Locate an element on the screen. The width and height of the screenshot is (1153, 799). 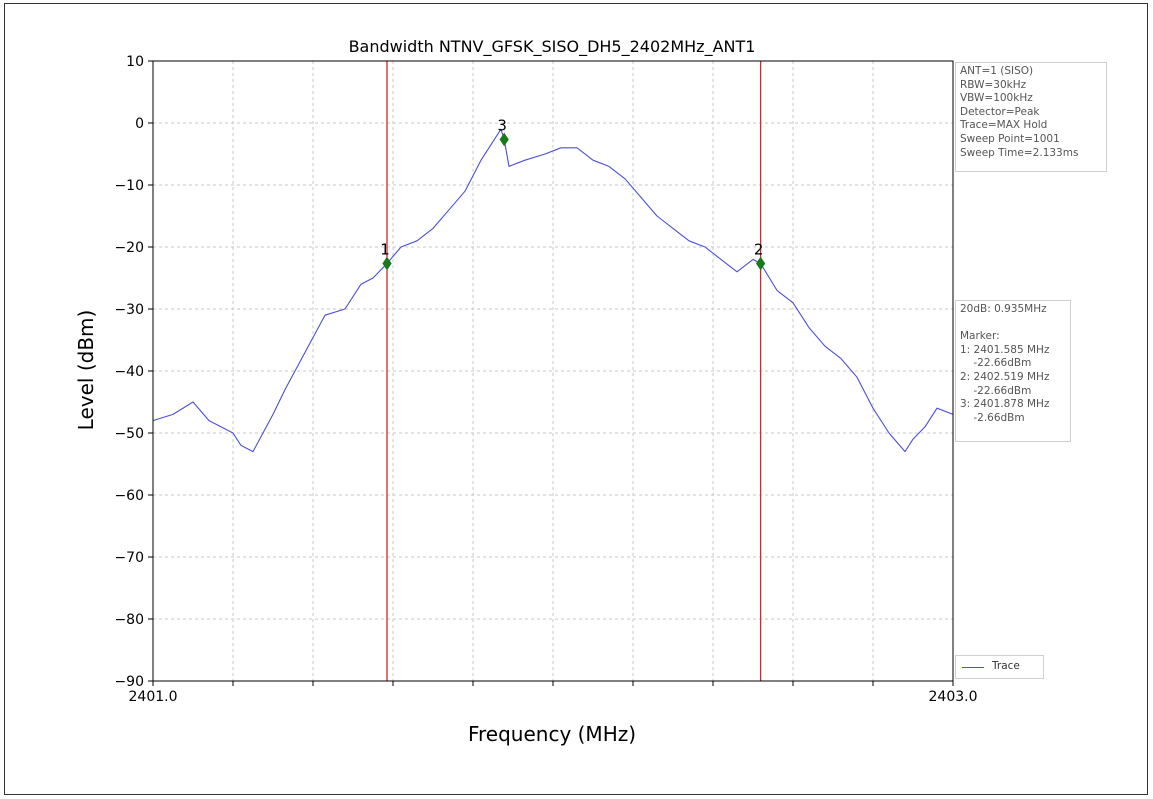
y-tick-label: −80 is located at coordinates (129, 620).